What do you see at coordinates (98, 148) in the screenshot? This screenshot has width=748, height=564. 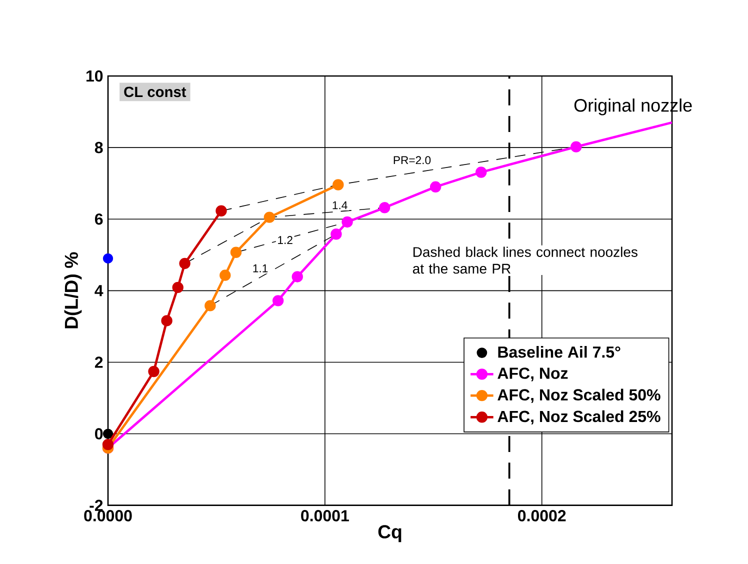 I see `y-tick-label: 8` at bounding box center [98, 148].